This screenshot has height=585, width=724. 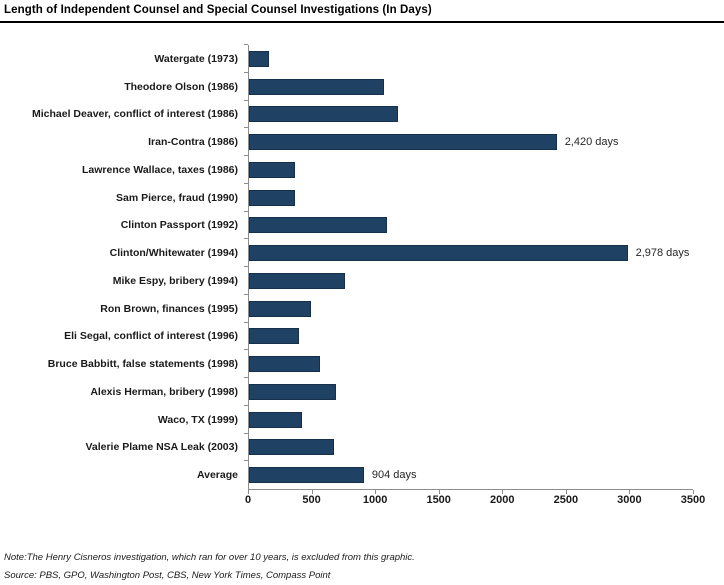 I want to click on chart-row: Watergate (1973), so click(x=362, y=58).